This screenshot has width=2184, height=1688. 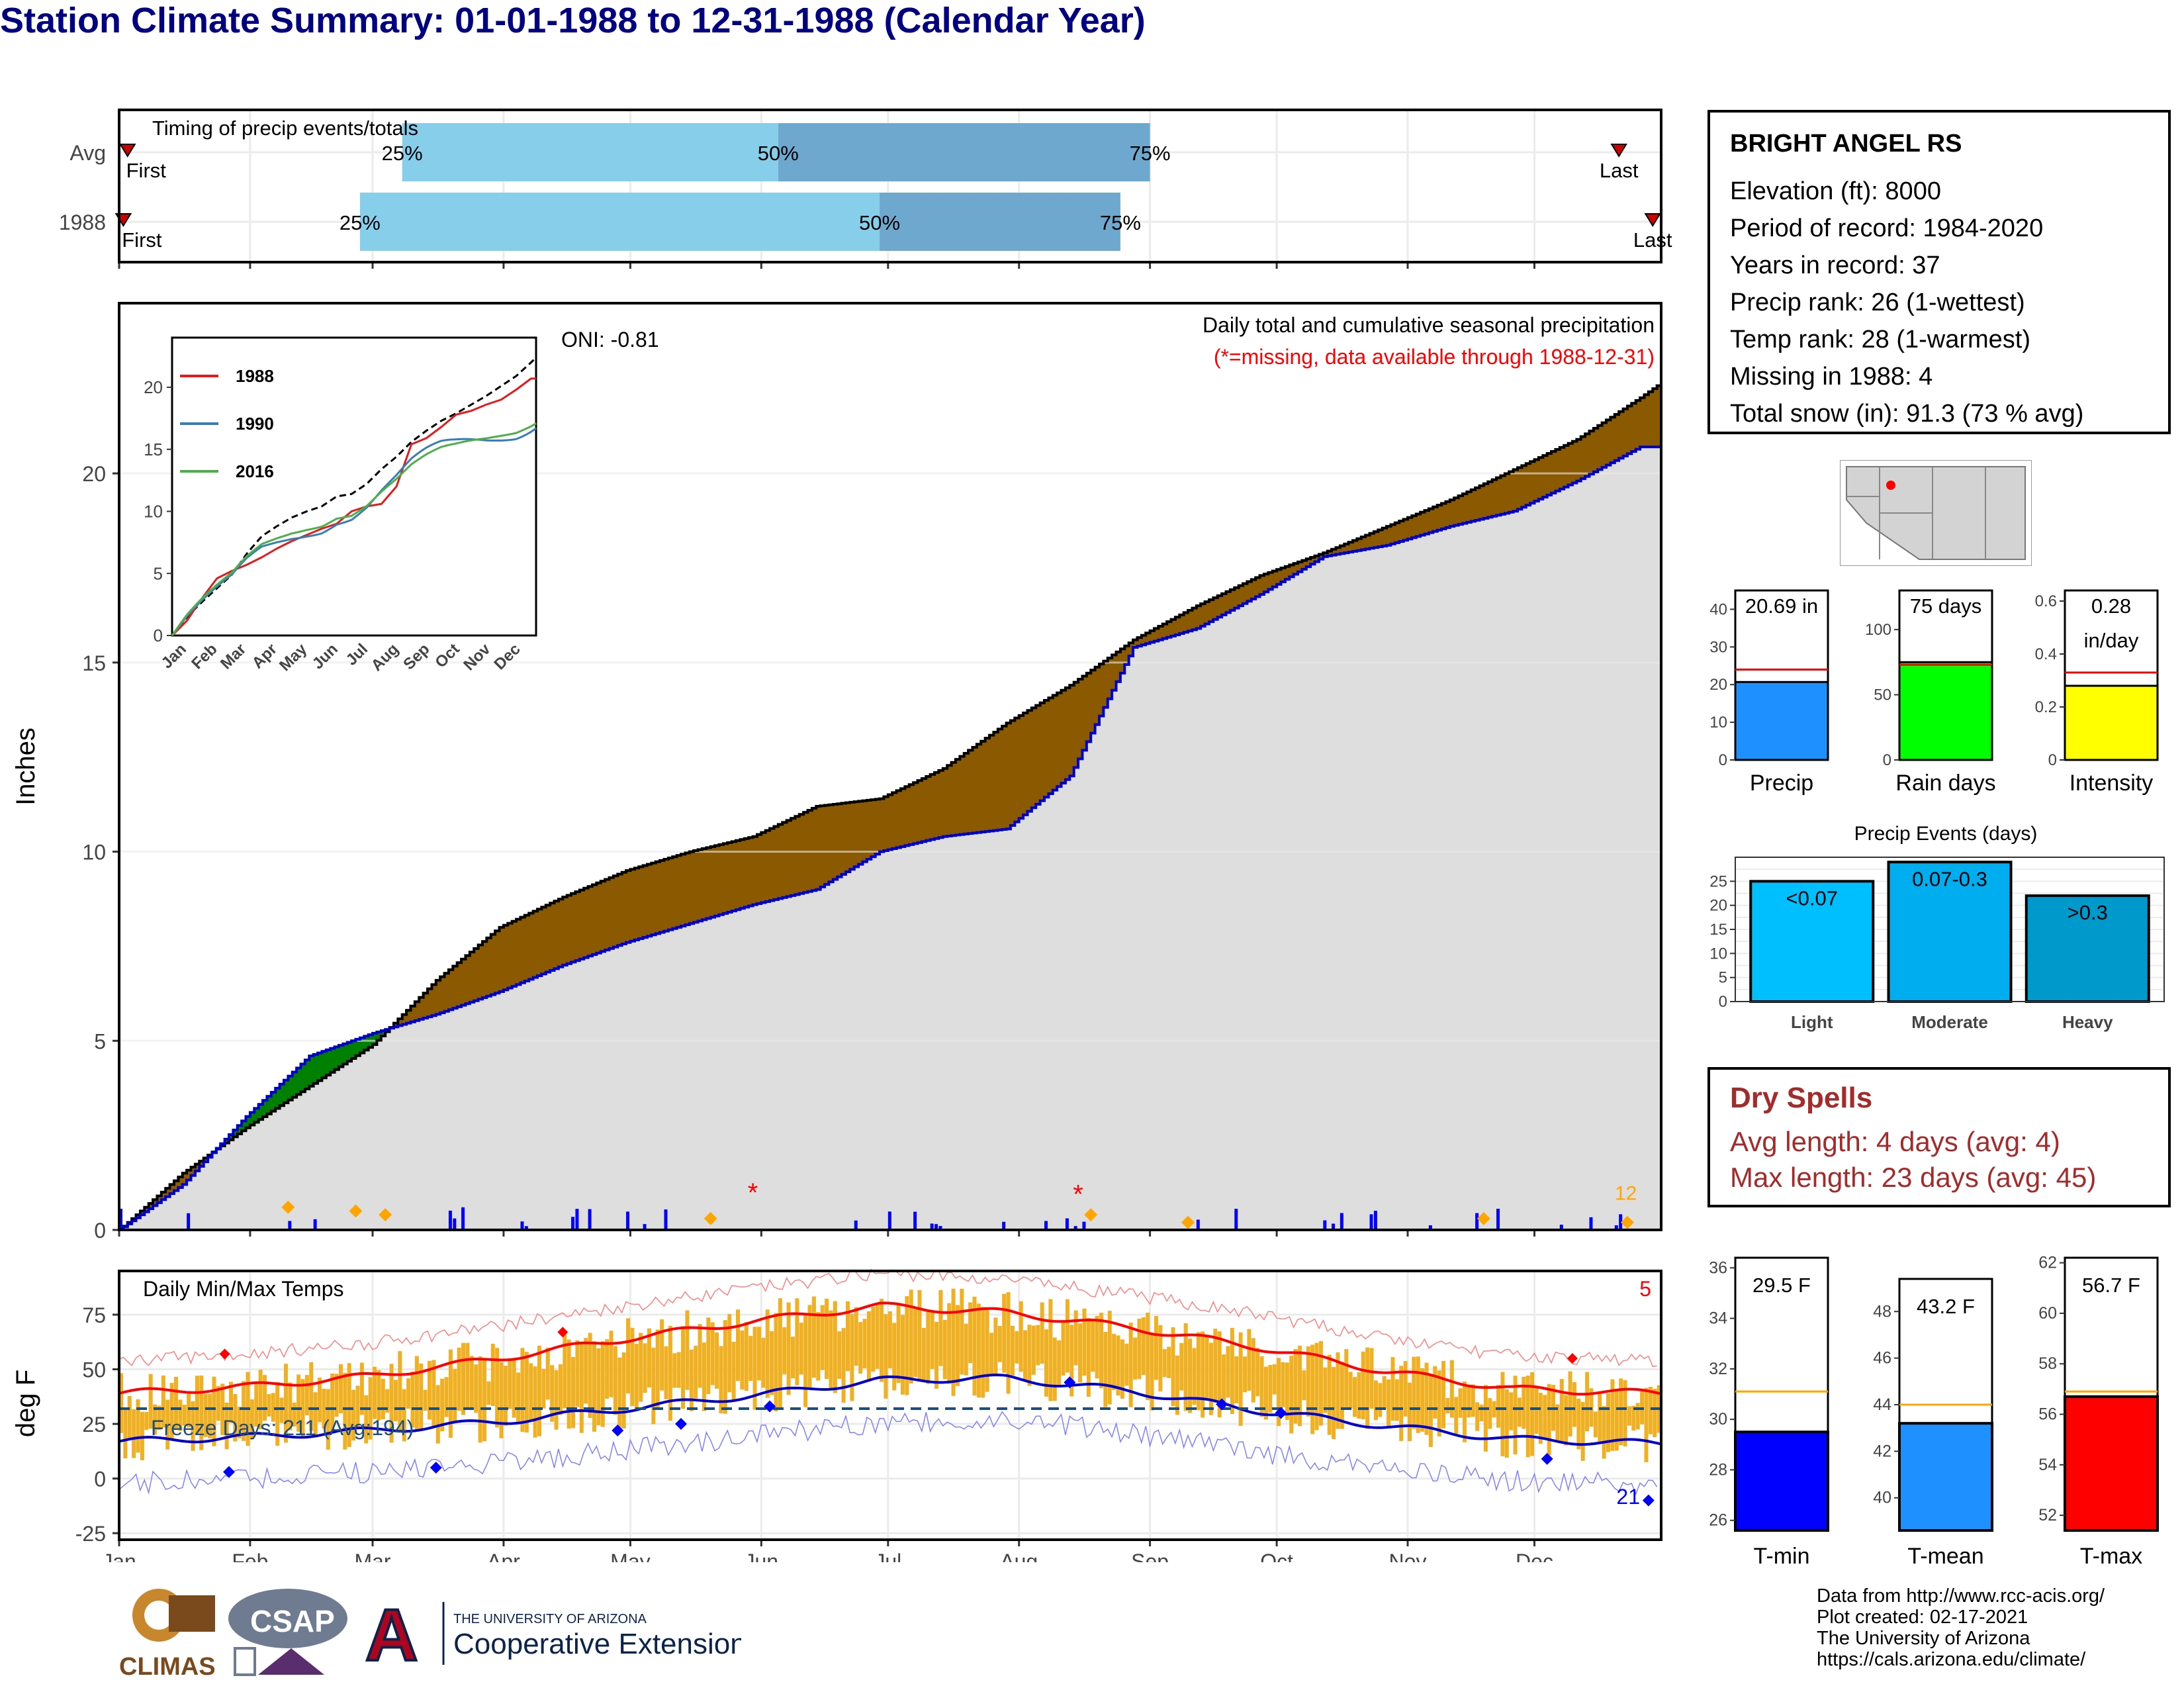 What do you see at coordinates (890, 1375) in the screenshot?
I see `daily-temp-bars` at bounding box center [890, 1375].